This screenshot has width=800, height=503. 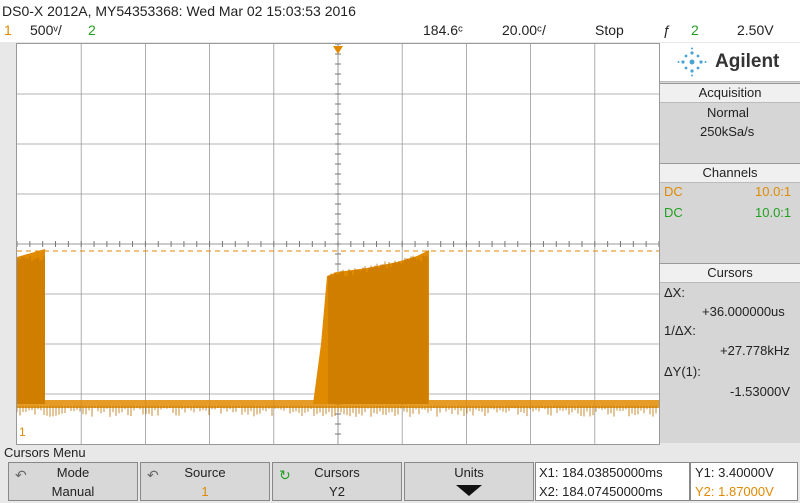 I want to click on ch2-coupling: DC, so click(x=673, y=212).